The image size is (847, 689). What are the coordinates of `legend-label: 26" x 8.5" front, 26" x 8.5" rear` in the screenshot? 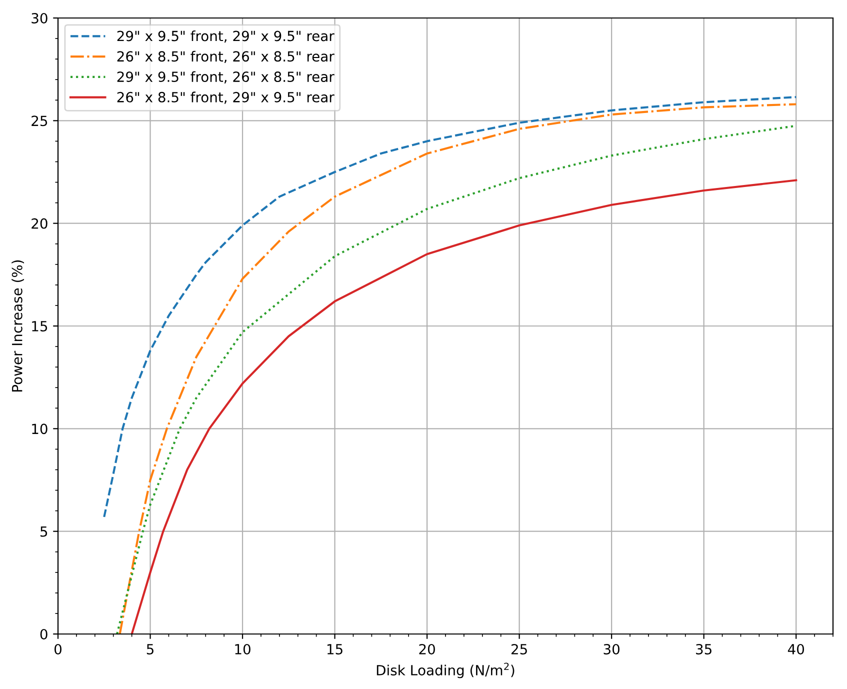 It's located at (225, 57).